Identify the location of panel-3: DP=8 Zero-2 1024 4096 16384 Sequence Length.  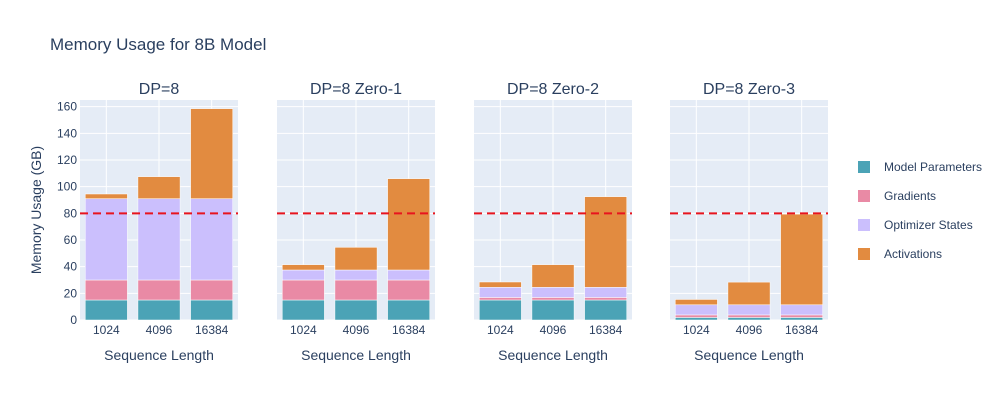
(553, 222).